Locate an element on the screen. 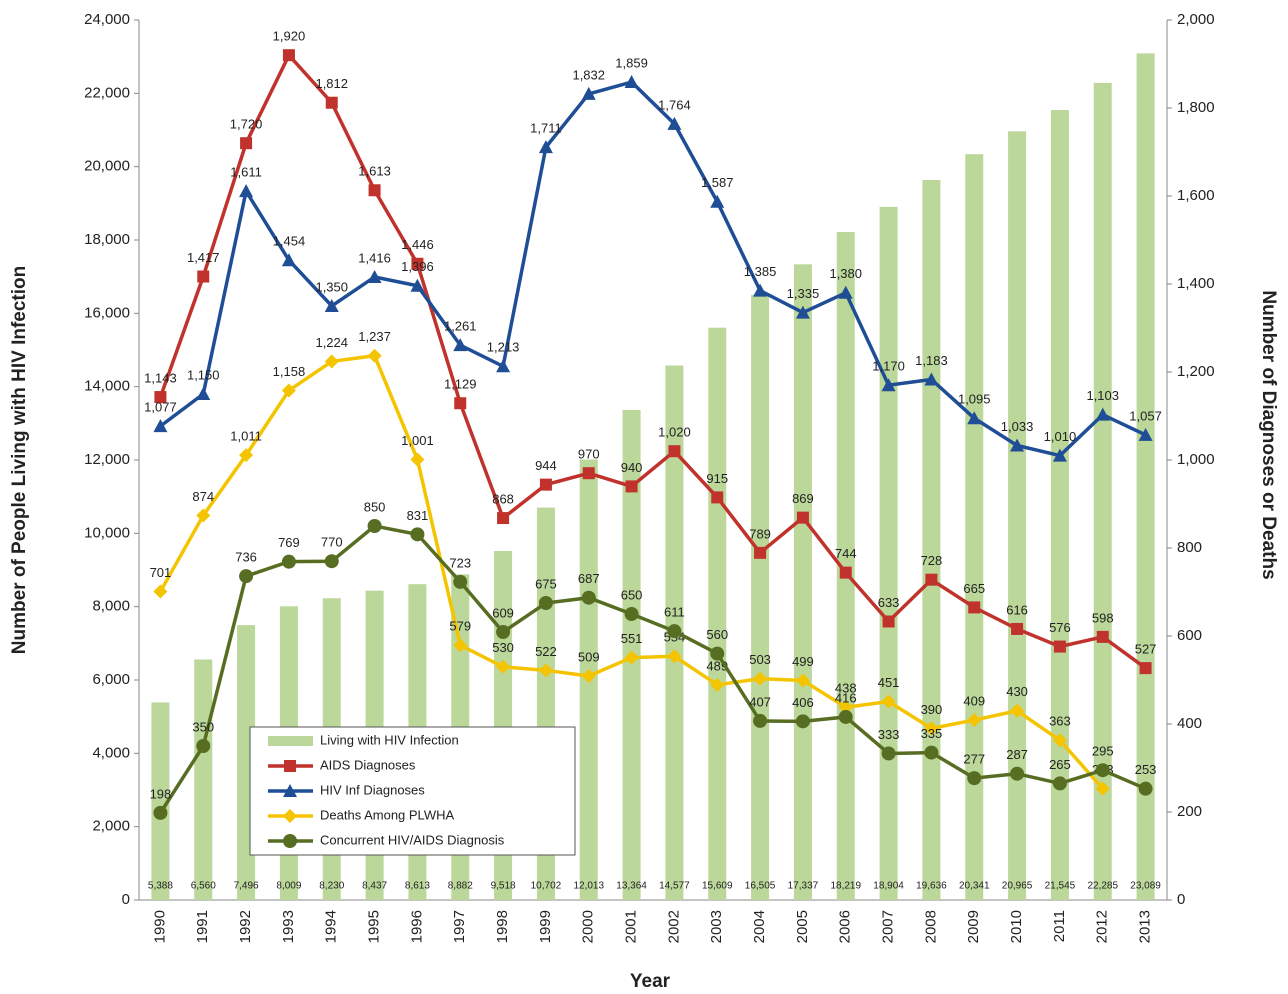  y-tick-label: 0 is located at coordinates (126, 899).